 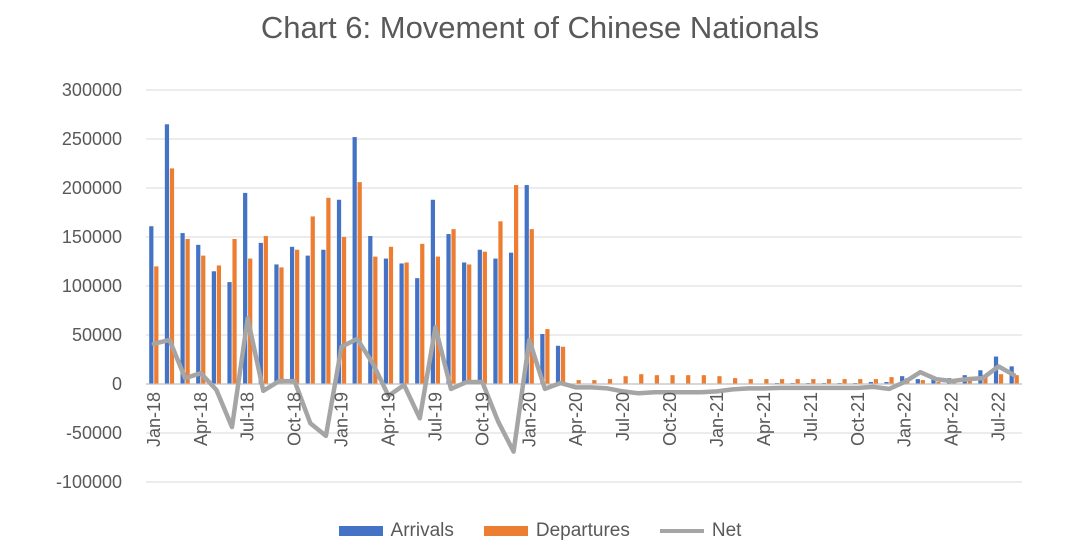 I want to click on legend-label-net: Net, so click(x=726, y=530).